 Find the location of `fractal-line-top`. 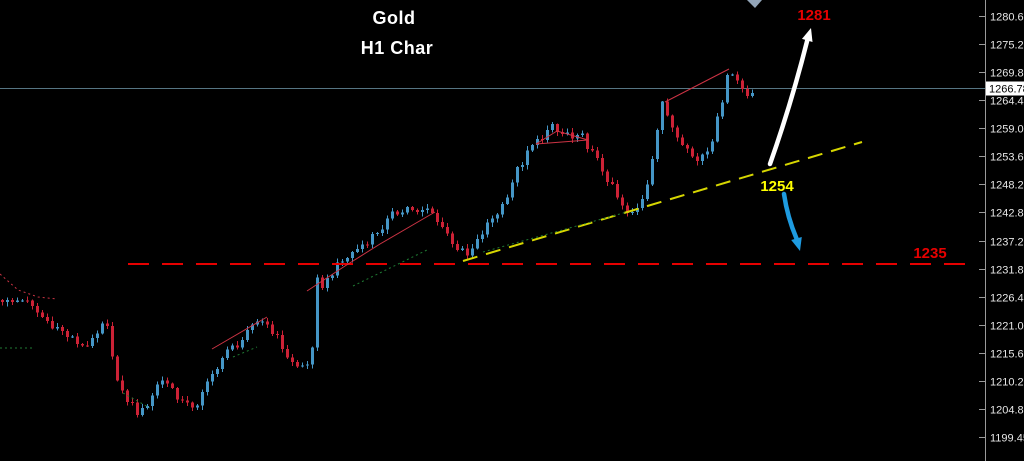

fractal-line-top is located at coordinates (697, 85).